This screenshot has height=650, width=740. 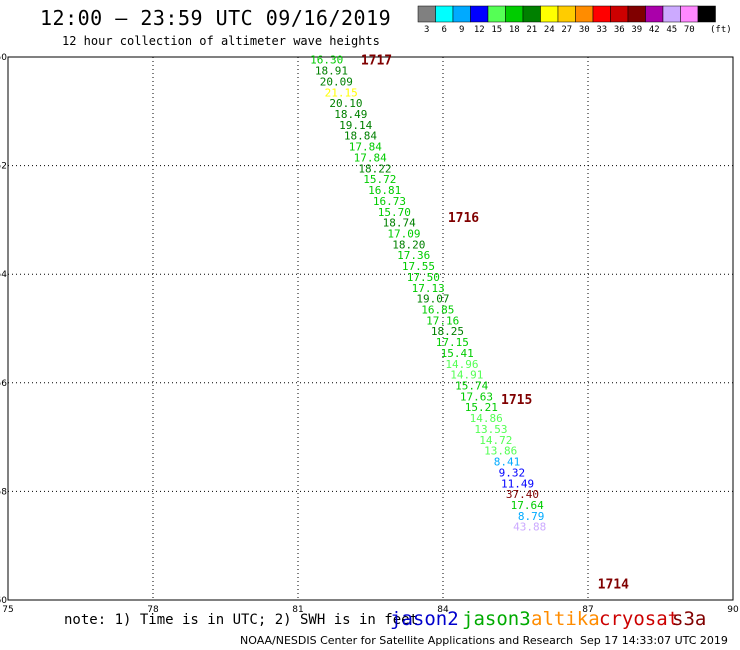 What do you see at coordinates (527, 505) in the screenshot?
I see `wave-height-label: 17.64` at bounding box center [527, 505].